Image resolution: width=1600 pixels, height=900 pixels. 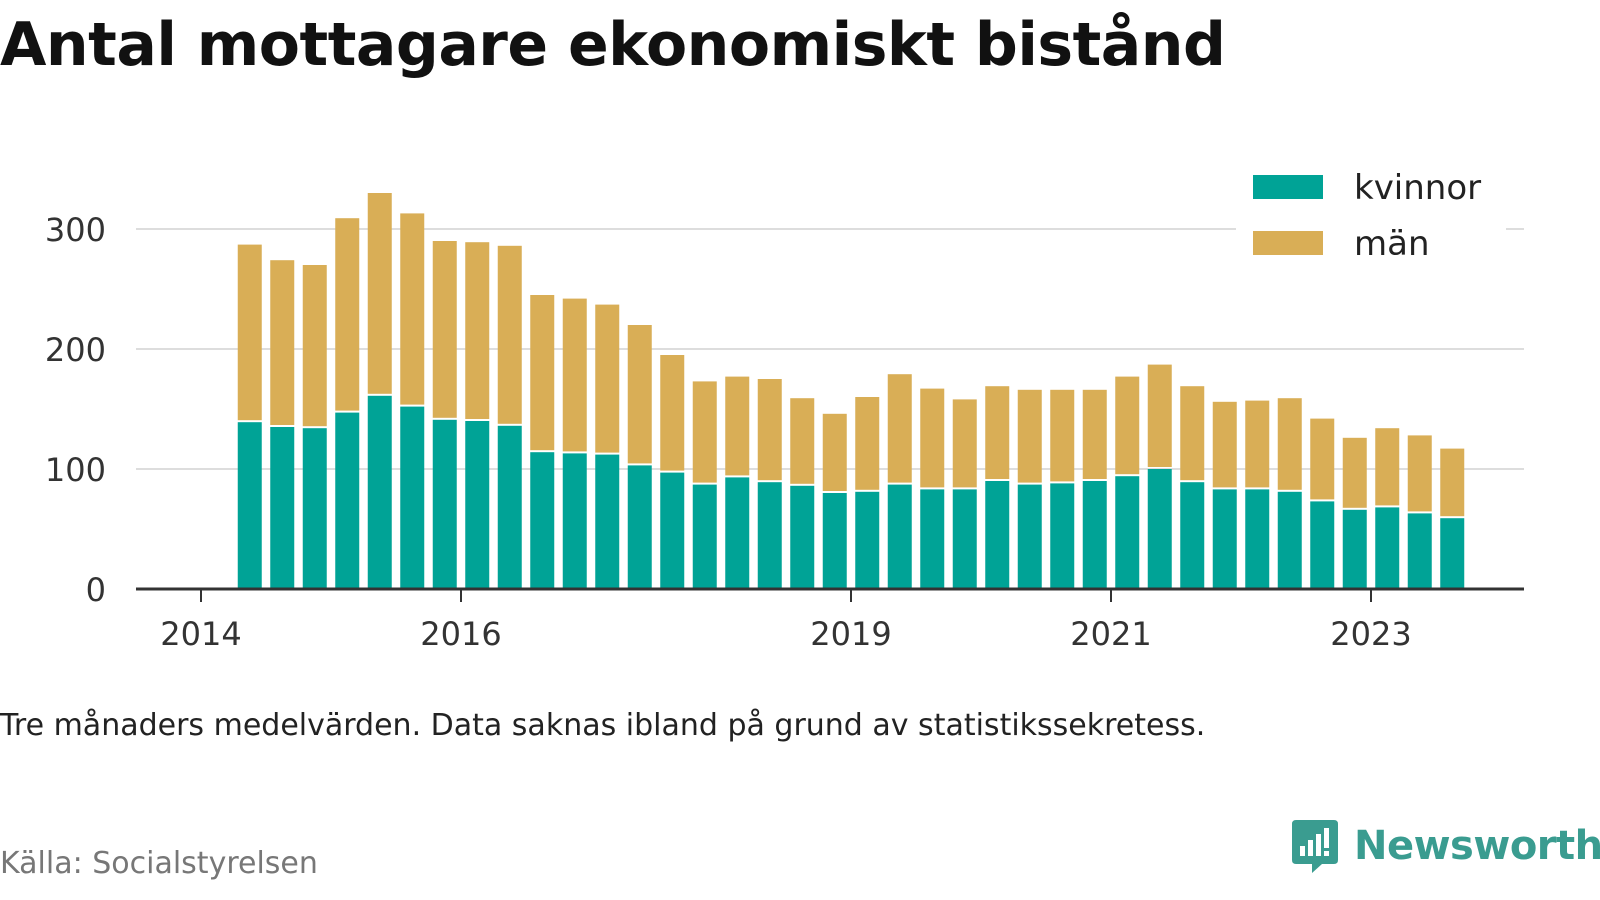 What do you see at coordinates (96, 590) in the screenshot?
I see `y-tick-label: 0` at bounding box center [96, 590].